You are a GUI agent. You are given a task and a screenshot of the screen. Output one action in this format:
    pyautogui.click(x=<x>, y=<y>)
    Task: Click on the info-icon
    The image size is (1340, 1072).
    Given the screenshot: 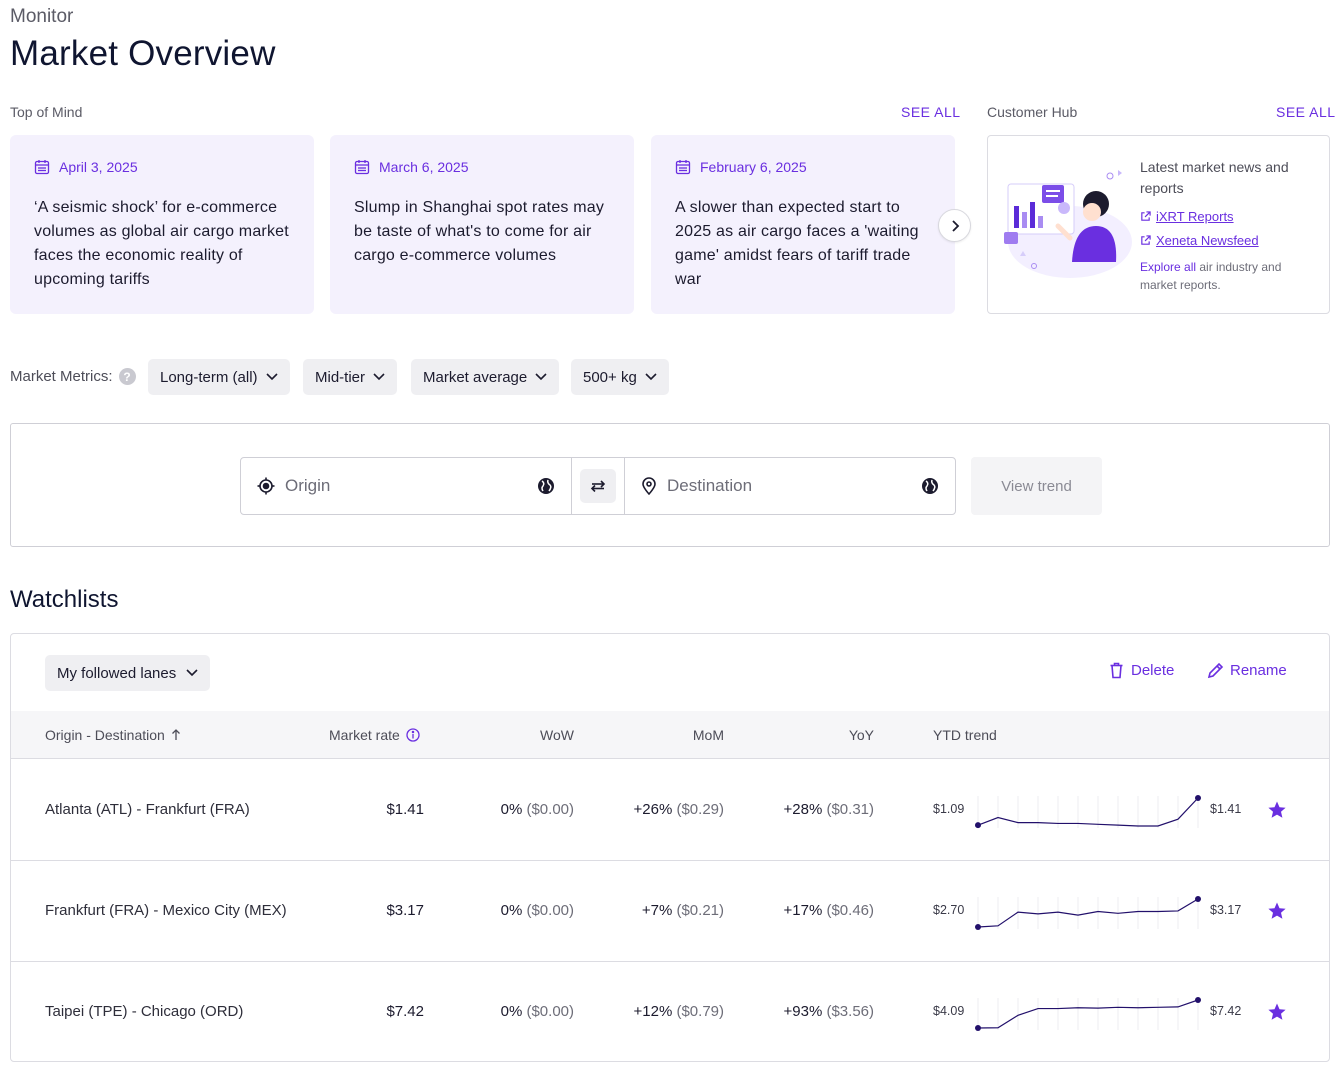 What is the action you would take?
    pyautogui.click(x=413, y=735)
    